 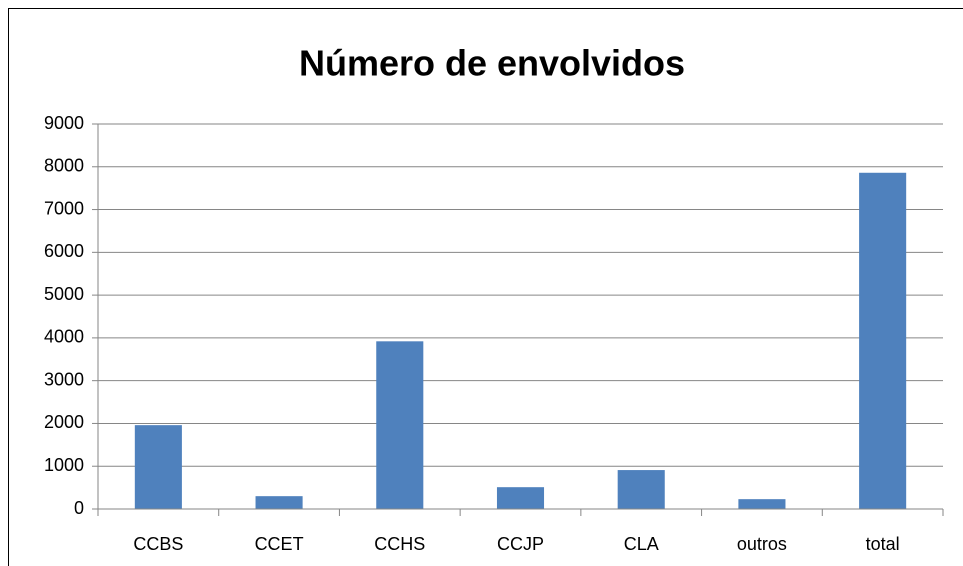 What do you see at coordinates (279, 544) in the screenshot?
I see `x-tick-label: CCET` at bounding box center [279, 544].